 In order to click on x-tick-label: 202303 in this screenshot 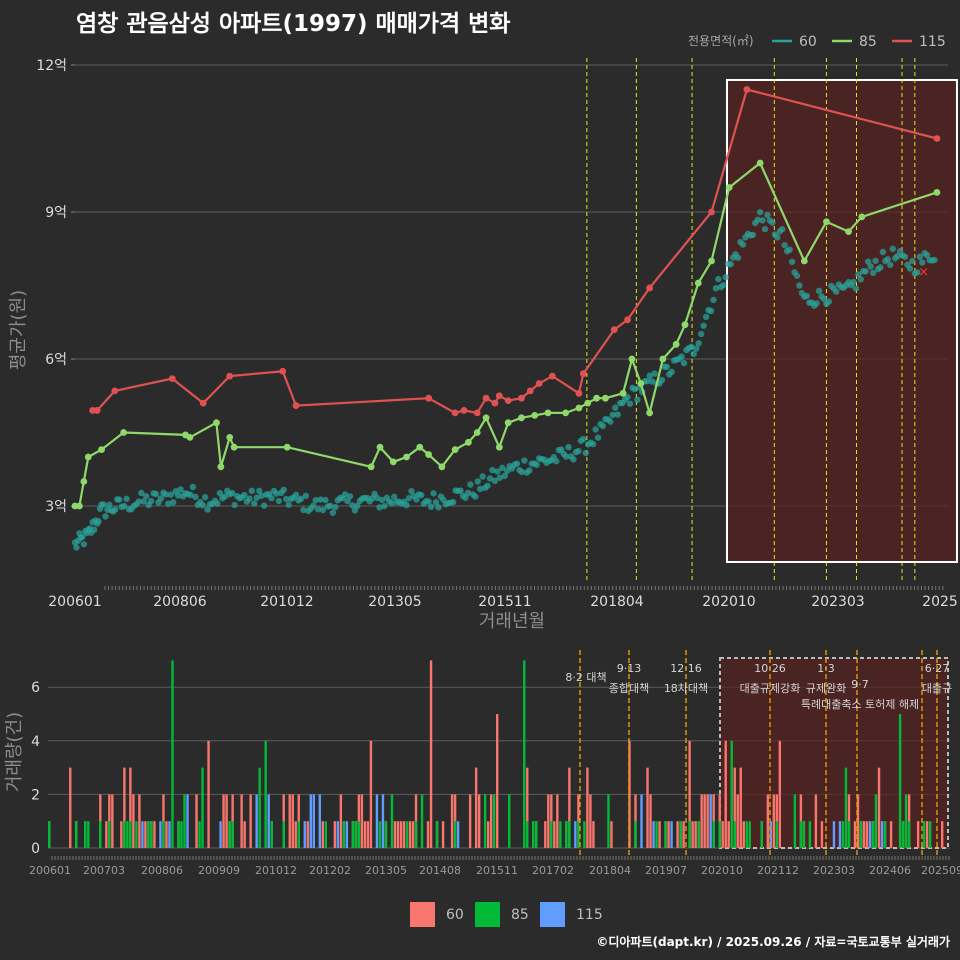, I will do `click(837, 602)`.